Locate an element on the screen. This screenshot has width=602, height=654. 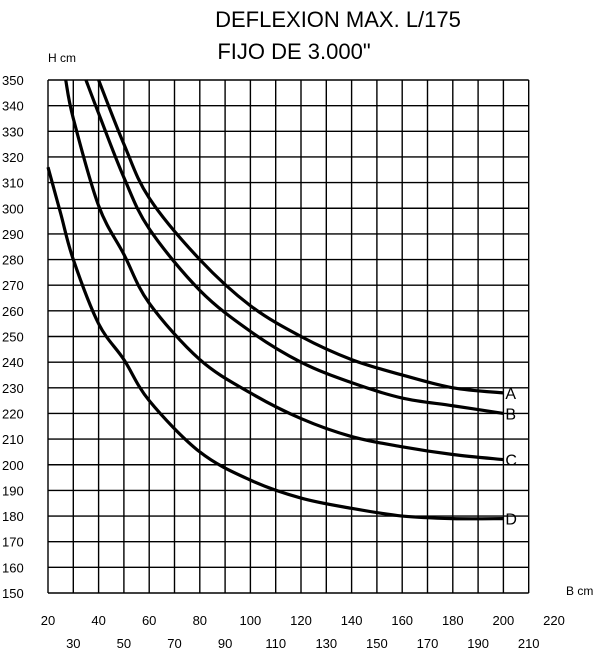
curve-labels: AB C D is located at coordinates (511, 457).